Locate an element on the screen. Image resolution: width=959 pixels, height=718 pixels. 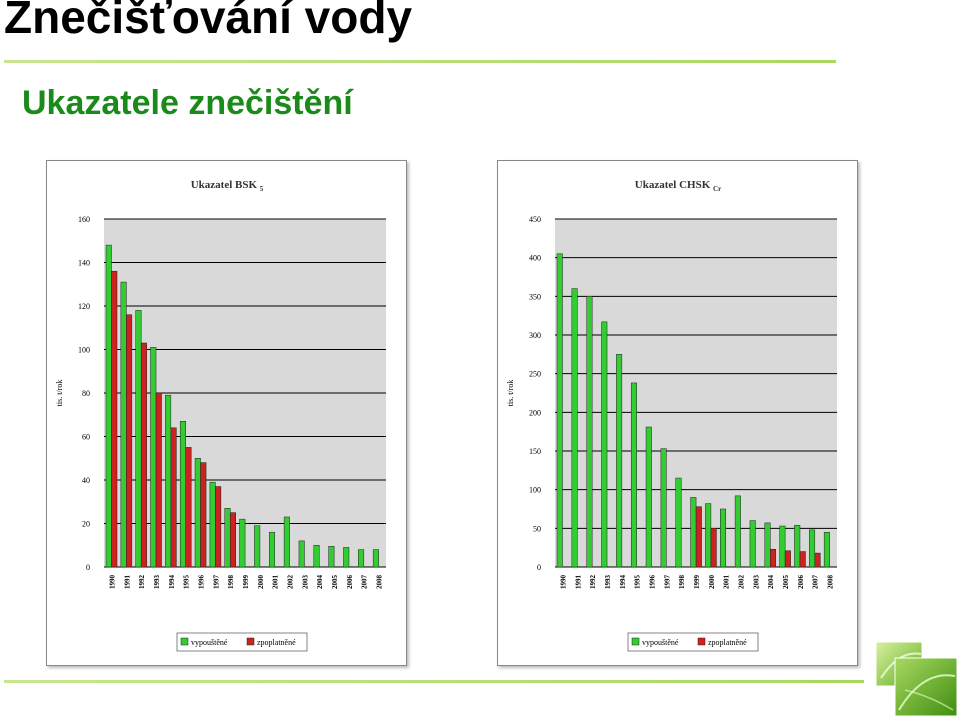
y-tick-label: 250 is located at coordinates (535, 374).